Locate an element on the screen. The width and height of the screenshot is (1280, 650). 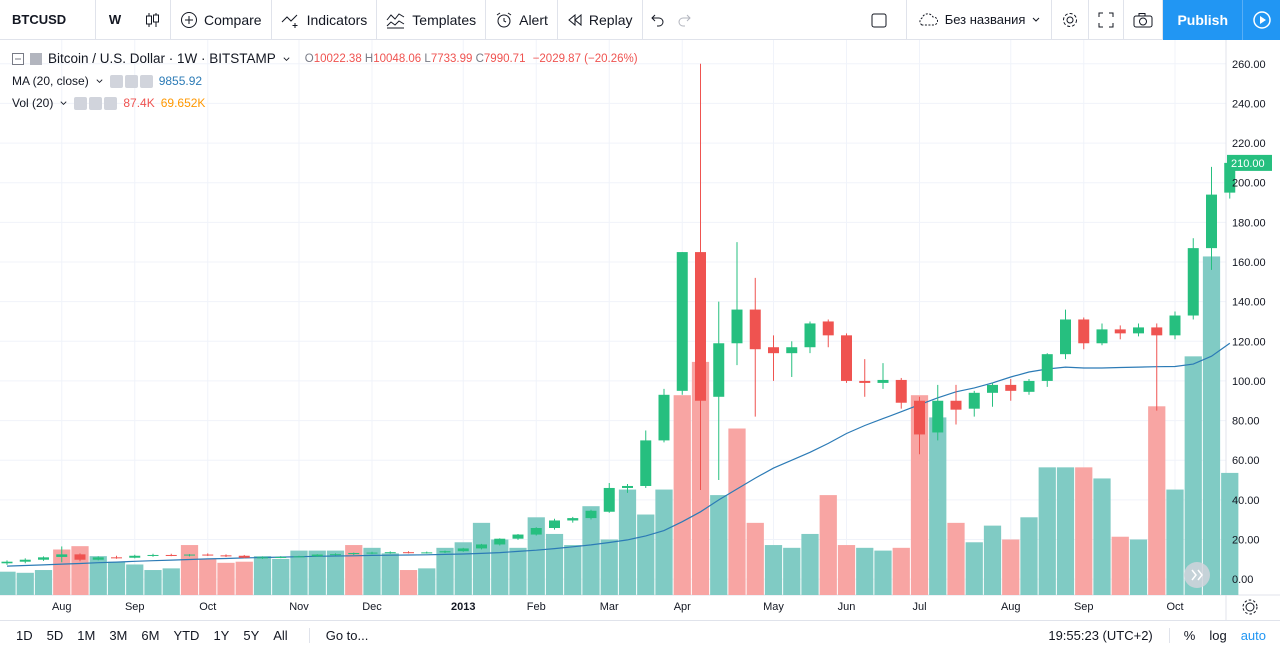
redo-button is located at coordinates (685, 20).